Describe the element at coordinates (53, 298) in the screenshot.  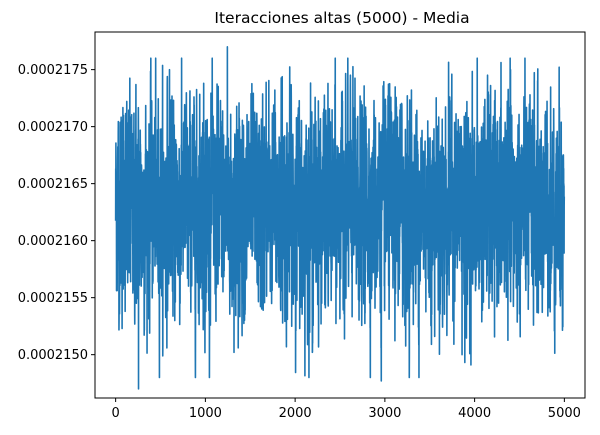
I see `y-tick-label: 0.0002155` at that location.